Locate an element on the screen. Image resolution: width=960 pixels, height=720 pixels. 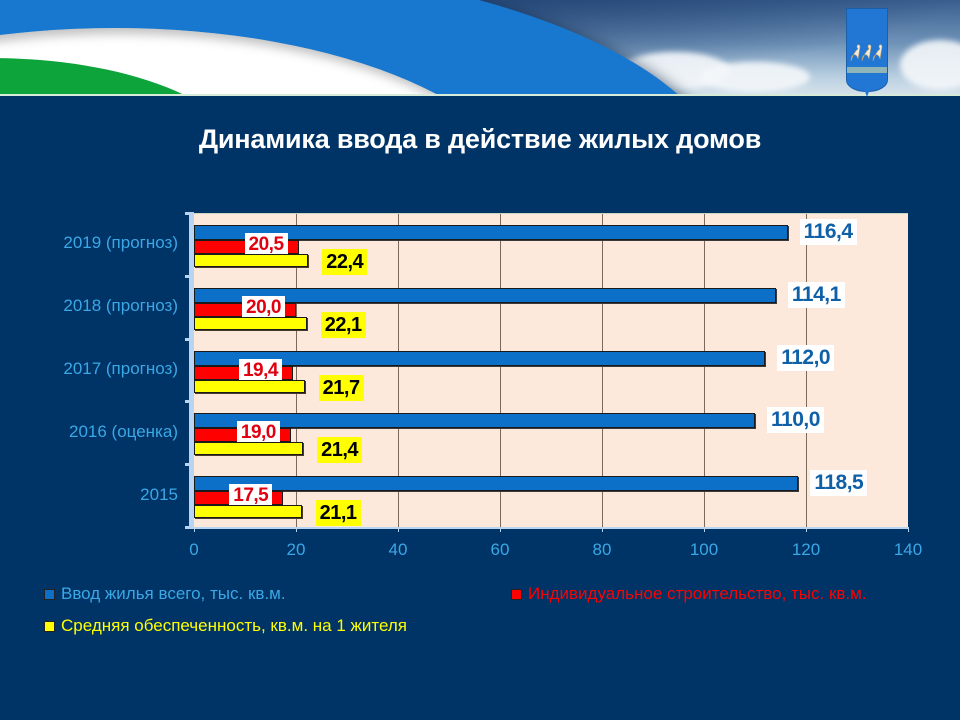
legend-label-individual: Индивидуальное строительство, тыс. кв.м. is located at coordinates (697, 593).